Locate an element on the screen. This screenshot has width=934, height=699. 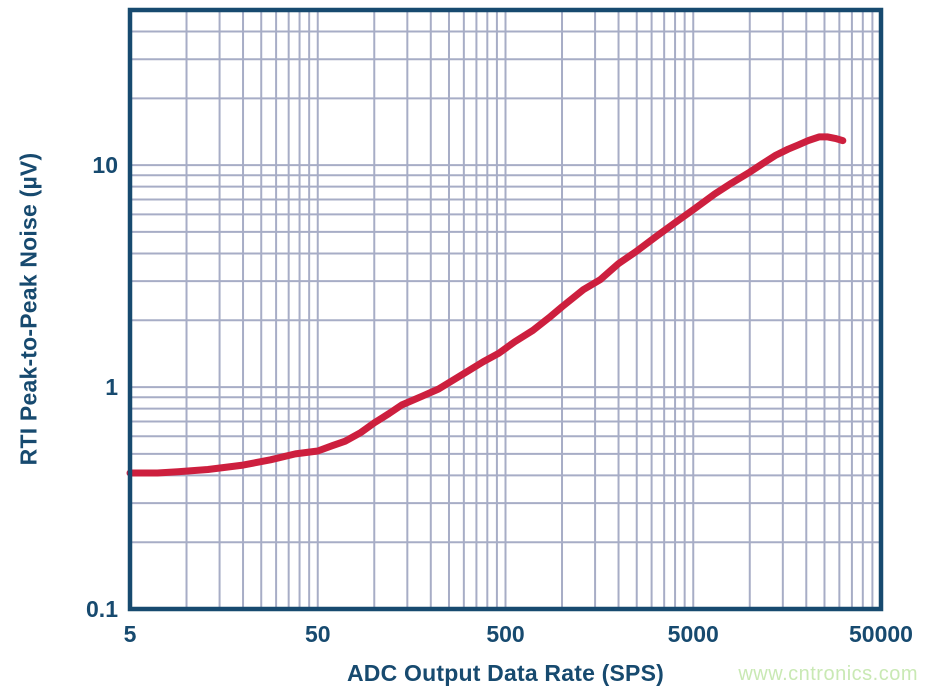
y-axis-title: RTI Peak-to-Peak Noise (µV) is located at coordinates (28, 309).